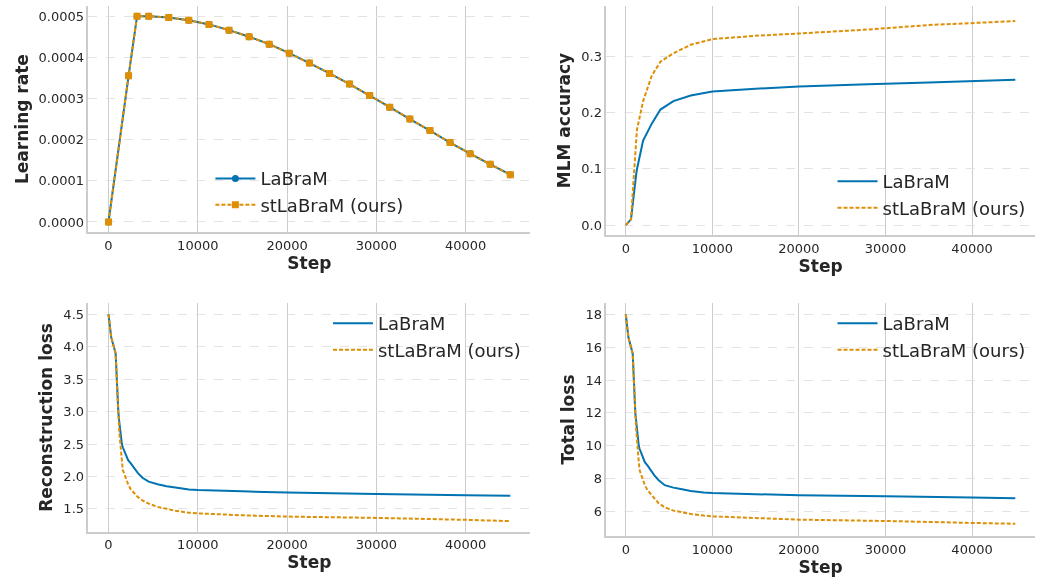  Describe the element at coordinates (591, 225) in the screenshot. I see `y-tick-label: 0.0` at that location.